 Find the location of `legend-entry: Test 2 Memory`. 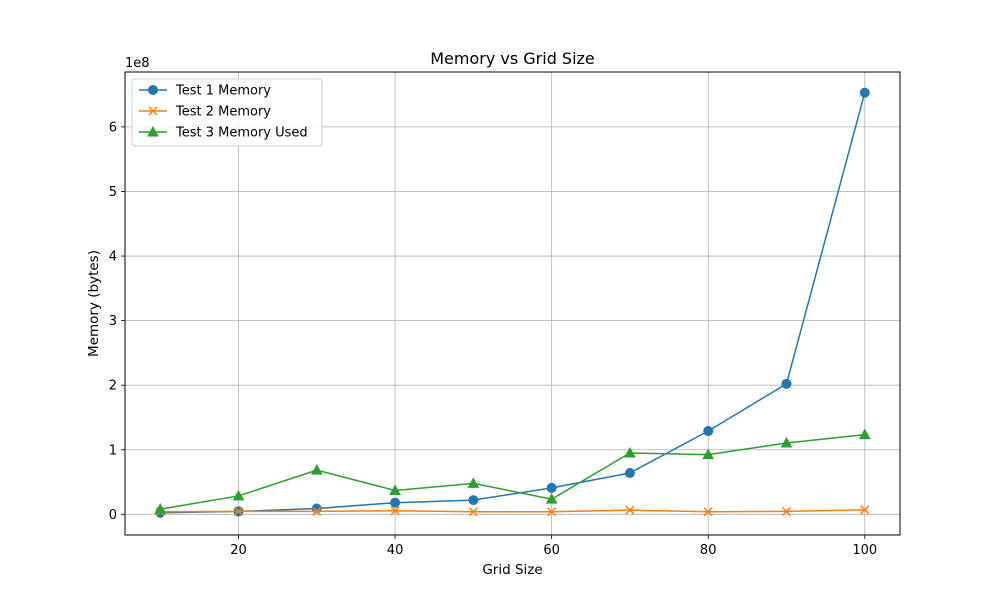

legend-entry: Test 2 Memory is located at coordinates (205, 112).